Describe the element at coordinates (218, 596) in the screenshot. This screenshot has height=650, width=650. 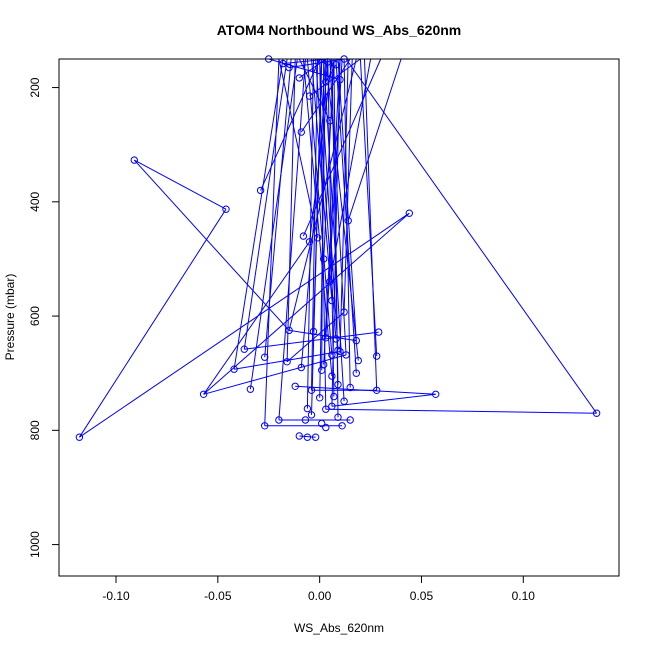
I see `x-tick-label: -0.05` at that location.